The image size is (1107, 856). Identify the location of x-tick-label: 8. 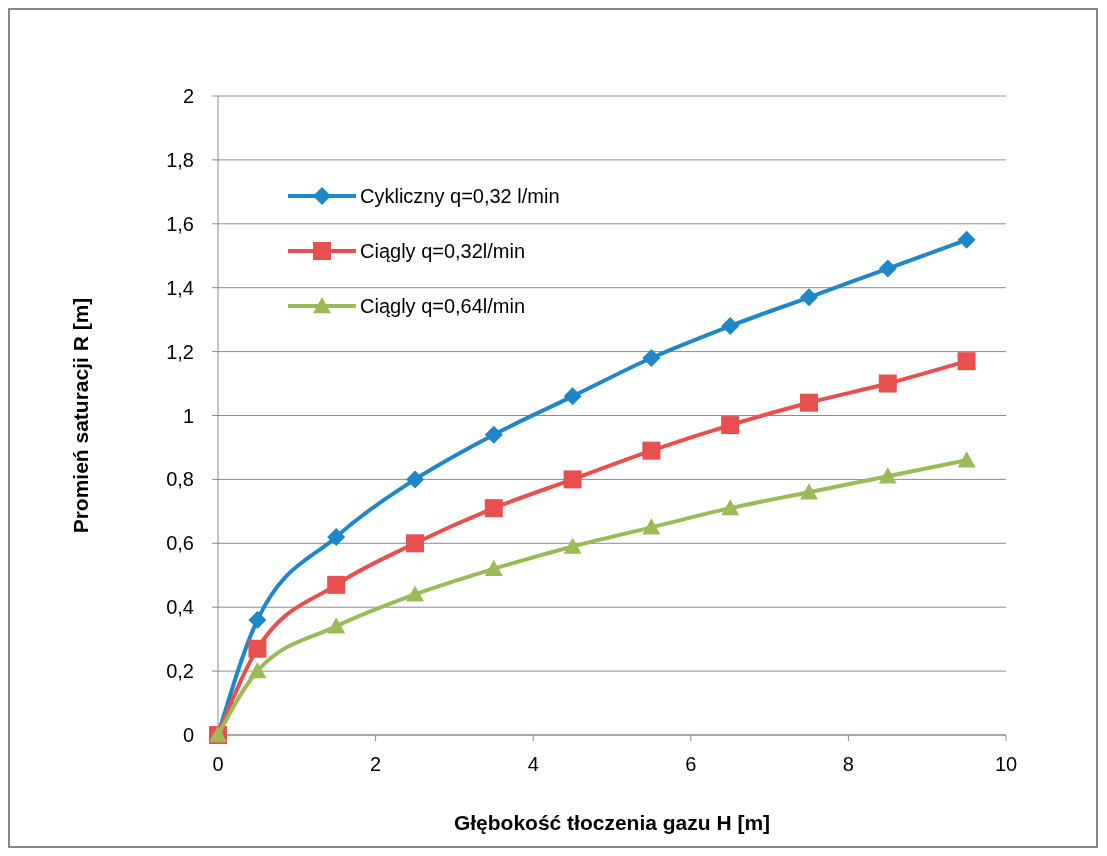
(848, 764).